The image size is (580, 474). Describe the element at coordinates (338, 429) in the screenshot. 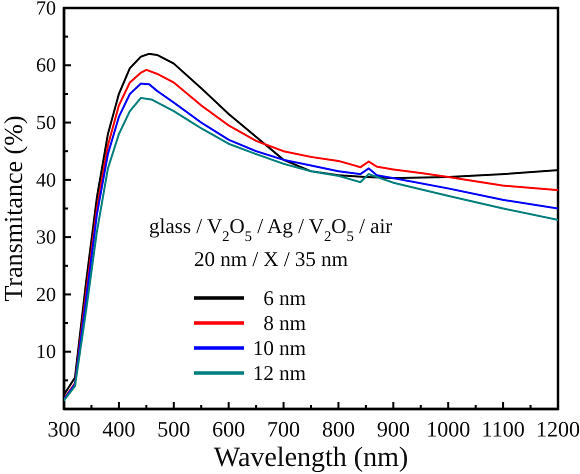

I see `x-tick-label: 800` at that location.